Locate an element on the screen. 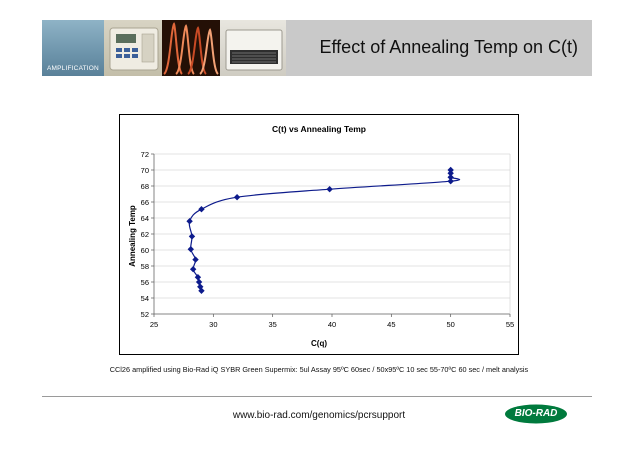 The width and height of the screenshot is (638, 451). series-markers is located at coordinates (320, 230).